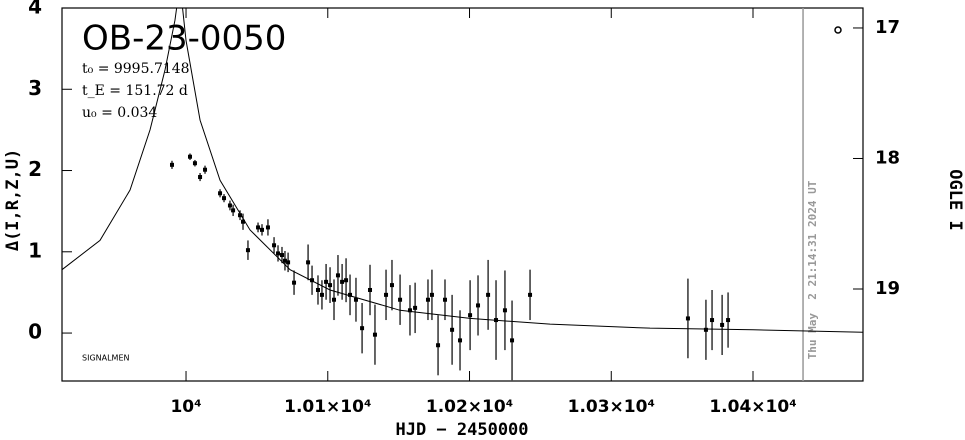  I want to click on x-axis-label: HJD − 2450000, so click(461, 430).